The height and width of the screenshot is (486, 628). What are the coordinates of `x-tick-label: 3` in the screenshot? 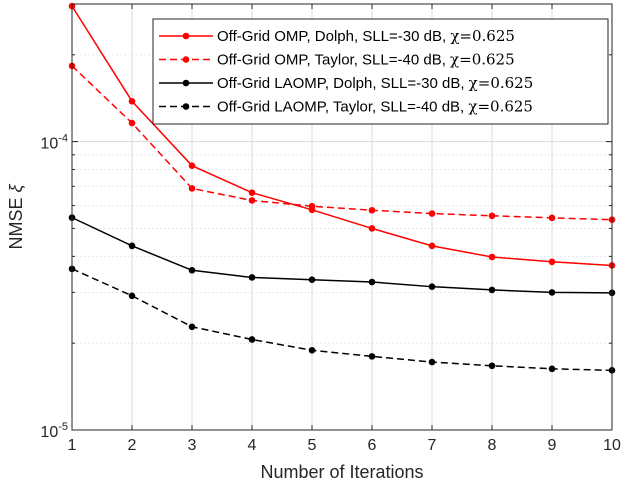 It's located at (192, 445).